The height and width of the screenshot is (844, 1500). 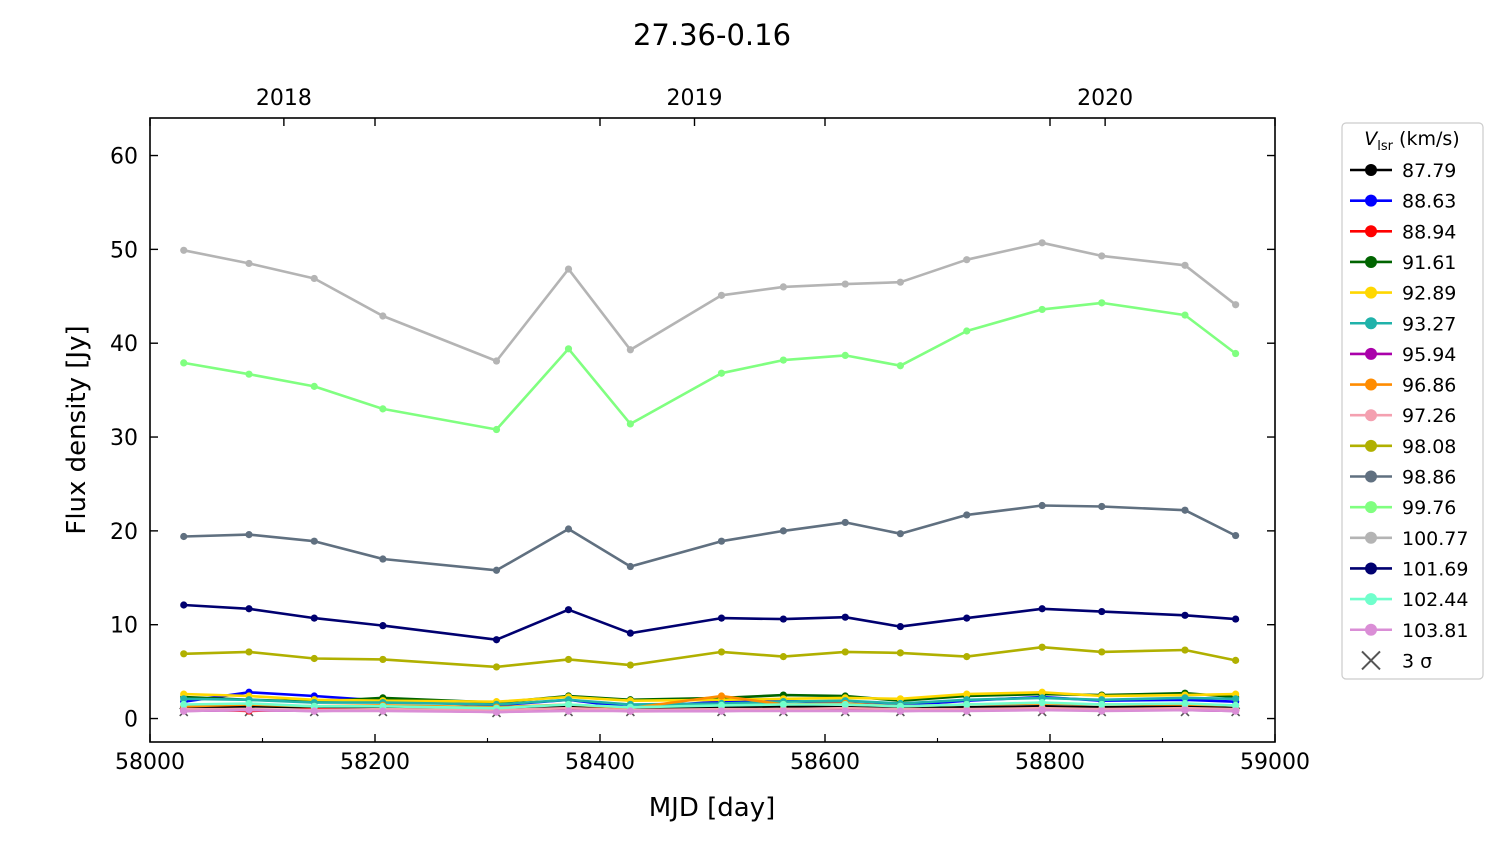 I want to click on legend-item: 102.44, so click(x=1409, y=600).